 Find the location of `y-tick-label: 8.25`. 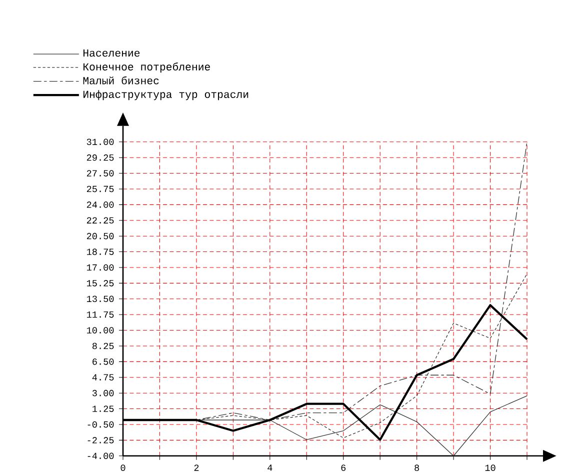

y-tick-label: 8.25 is located at coordinates (103, 345).